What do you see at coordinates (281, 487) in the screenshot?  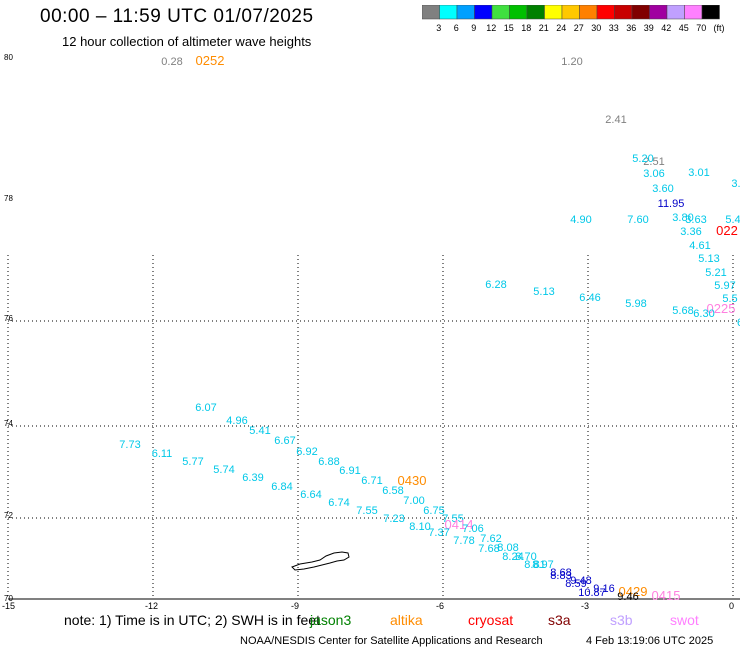 I see `wave-height-value: 6.84` at bounding box center [281, 487].